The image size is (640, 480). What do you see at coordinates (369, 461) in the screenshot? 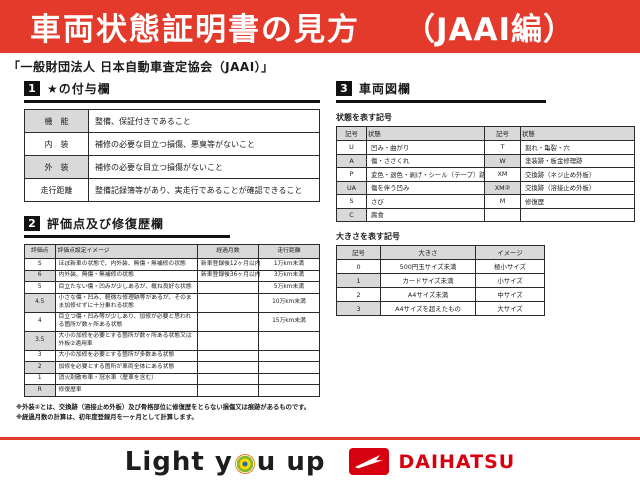
I see `daihatsu-mark-icon` at bounding box center [369, 461].